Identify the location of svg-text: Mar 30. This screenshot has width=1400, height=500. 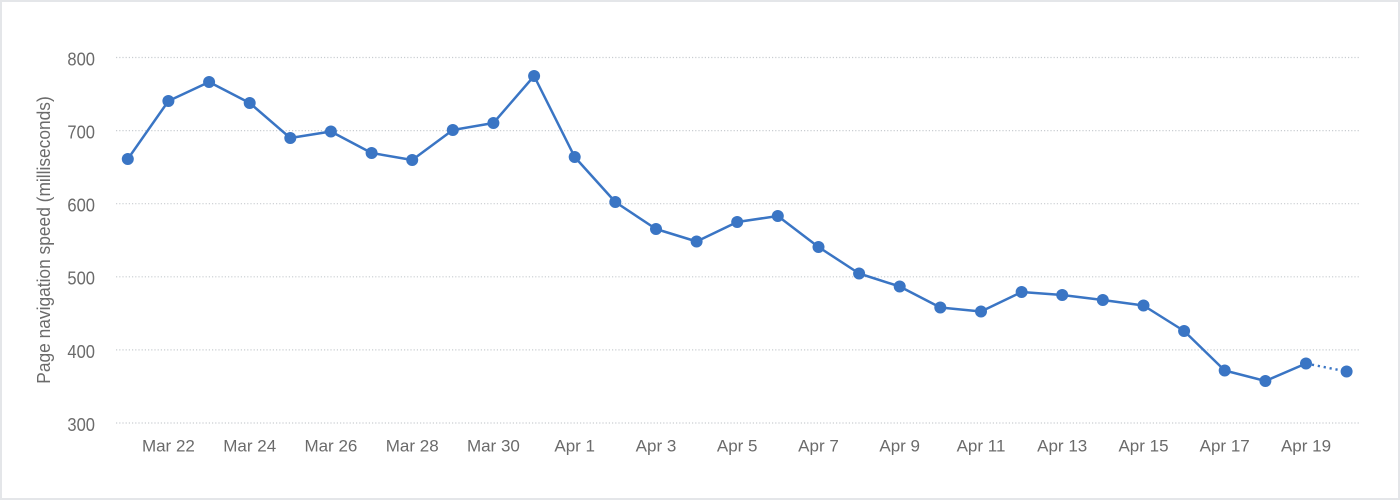
(493, 446).